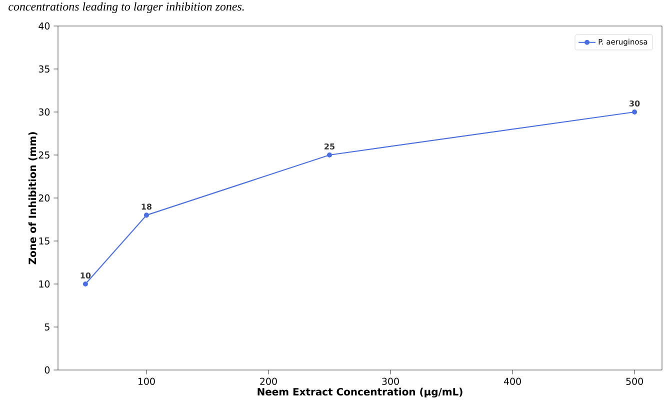 This screenshot has height=408, width=665. What do you see at coordinates (44, 241) in the screenshot?
I see `y-tick-label: 15` at bounding box center [44, 241].